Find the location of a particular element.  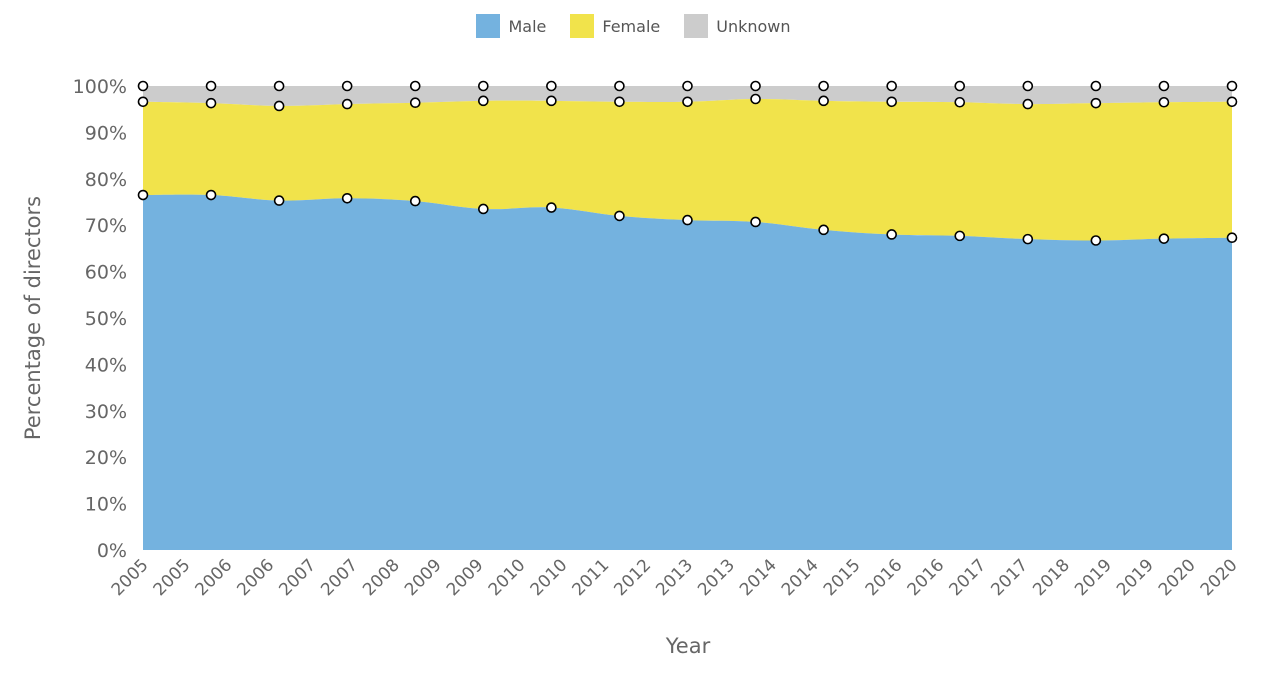

x-tick-label: 2009 is located at coordinates (423, 577).